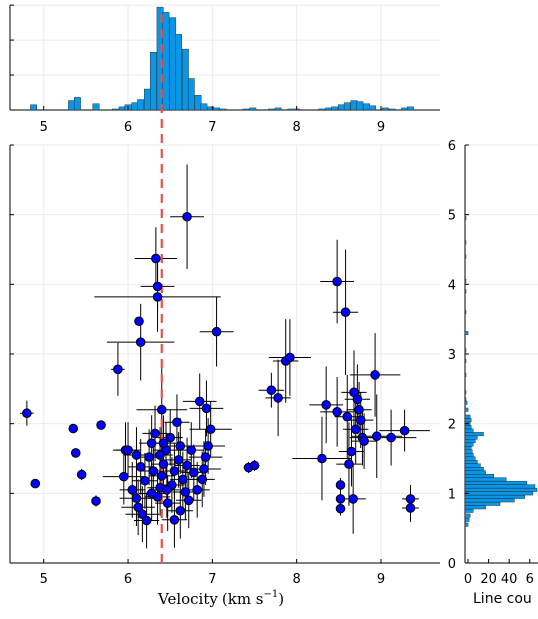 This screenshot has width=538, height=619. What do you see at coordinates (509, 579) in the screenshot?
I see `right-xtick-label-2: 40` at bounding box center [509, 579].